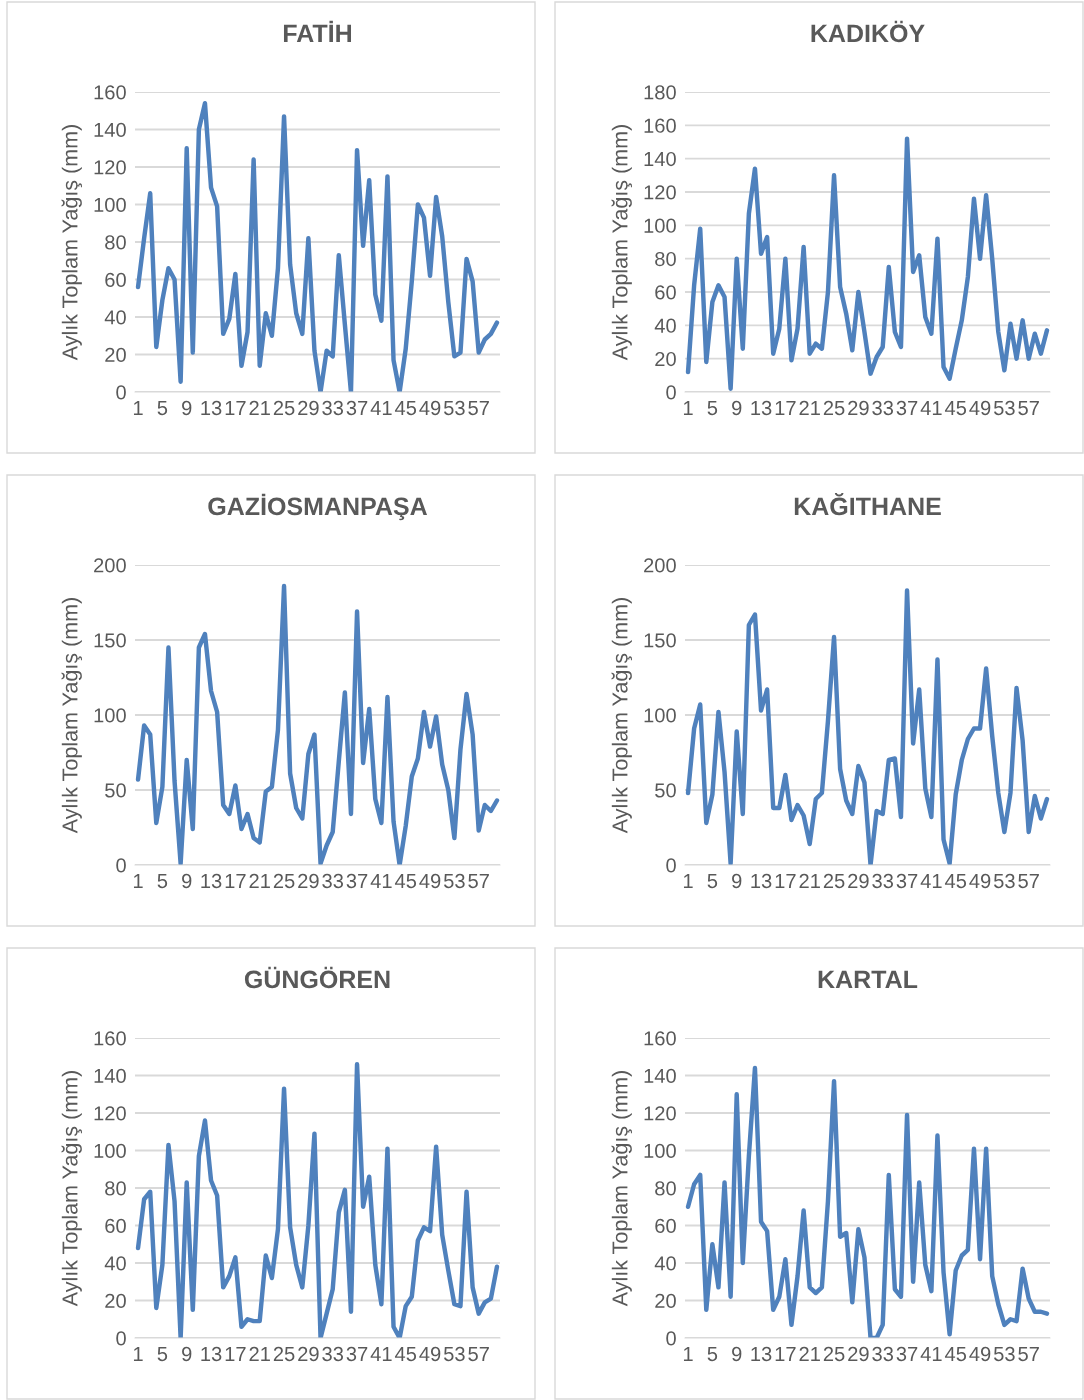  I want to click on chart-title: KADIKÖY, so click(868, 31).